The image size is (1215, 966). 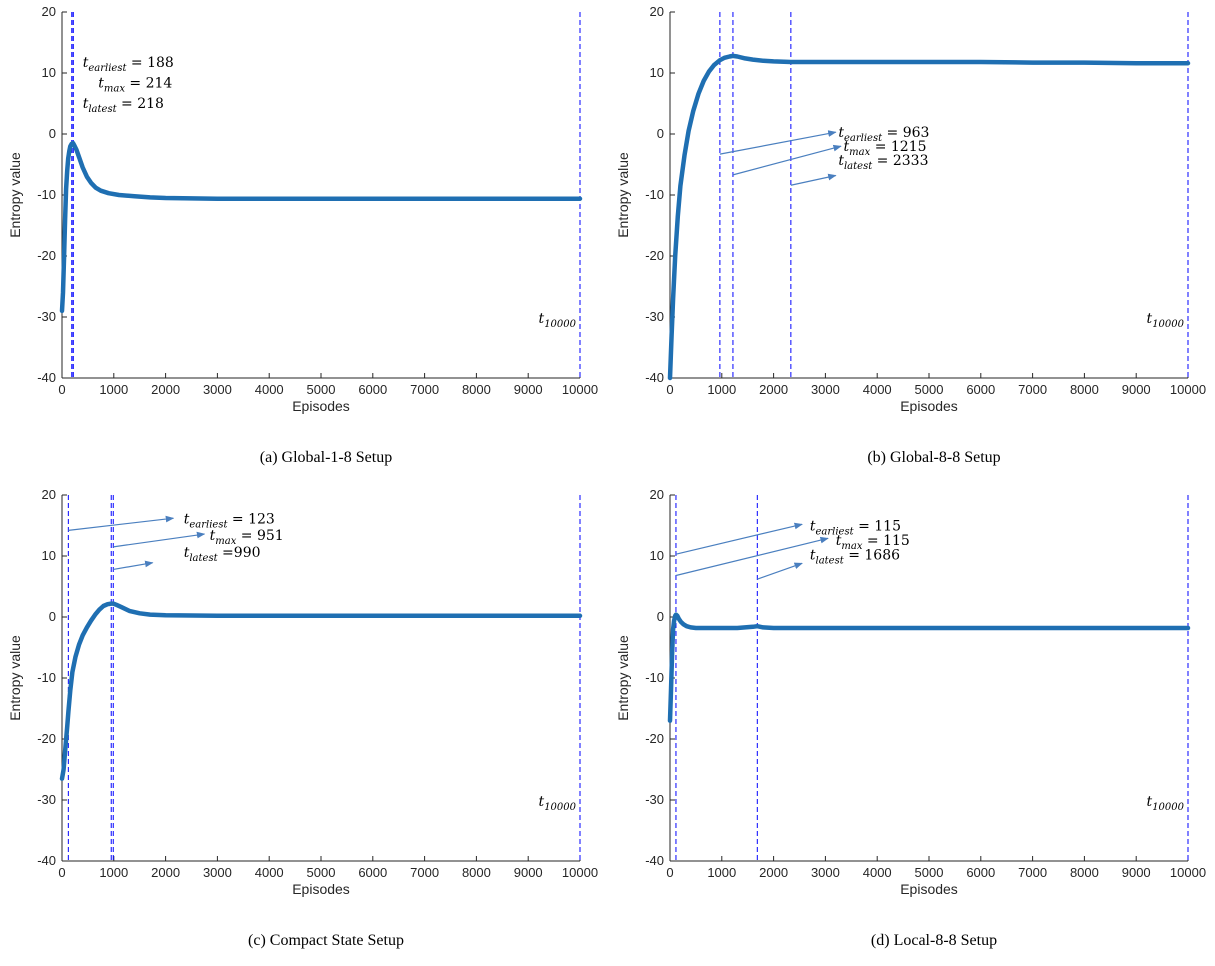 What do you see at coordinates (114, 89) in the screenshot?
I see `annotation-subscript: max` at bounding box center [114, 89].